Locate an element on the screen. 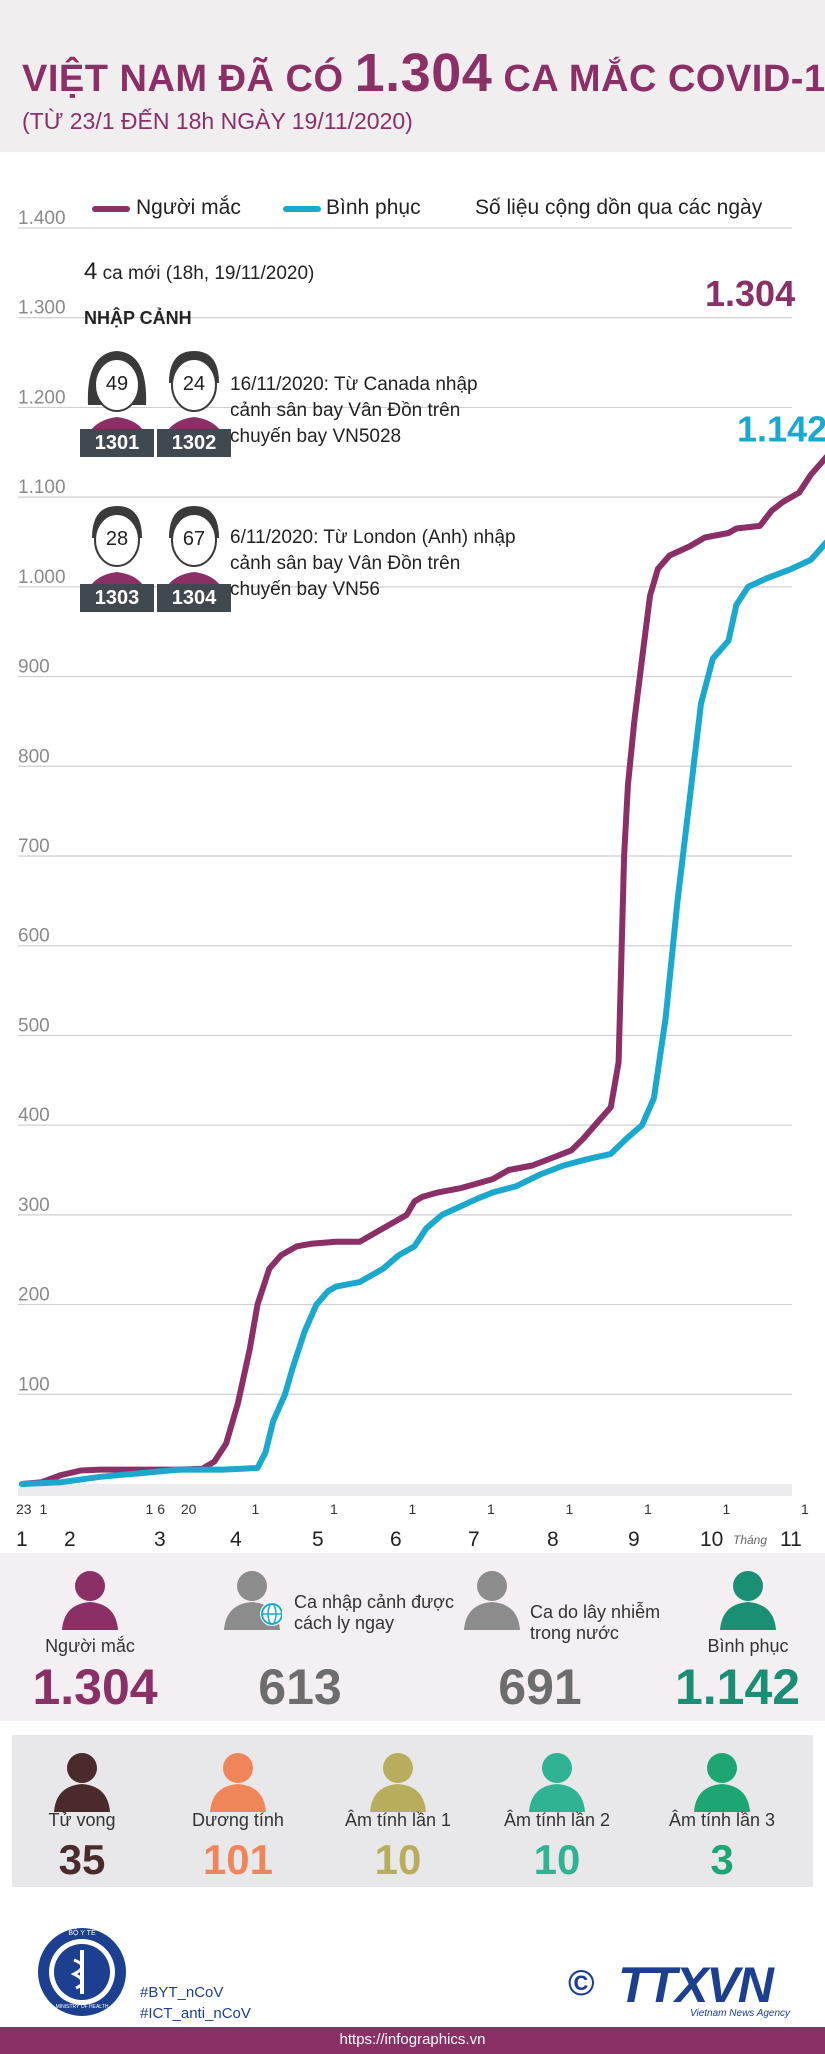 This screenshot has height=2054, width=825. stat-value: 35 is located at coordinates (82, 1859).